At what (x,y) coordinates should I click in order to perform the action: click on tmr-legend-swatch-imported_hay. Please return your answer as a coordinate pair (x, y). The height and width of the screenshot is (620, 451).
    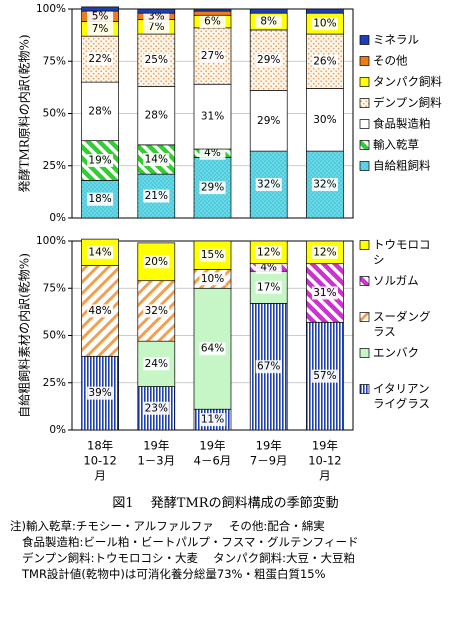
    Looking at the image, I should click on (364, 145).